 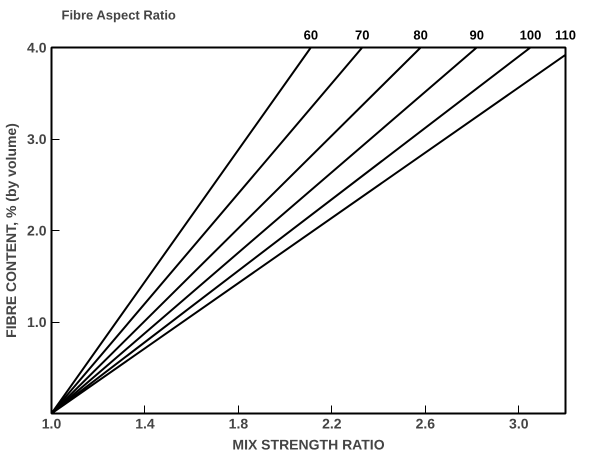 I want to click on legend-title: Fibre Aspect Ratio, so click(x=119, y=15).